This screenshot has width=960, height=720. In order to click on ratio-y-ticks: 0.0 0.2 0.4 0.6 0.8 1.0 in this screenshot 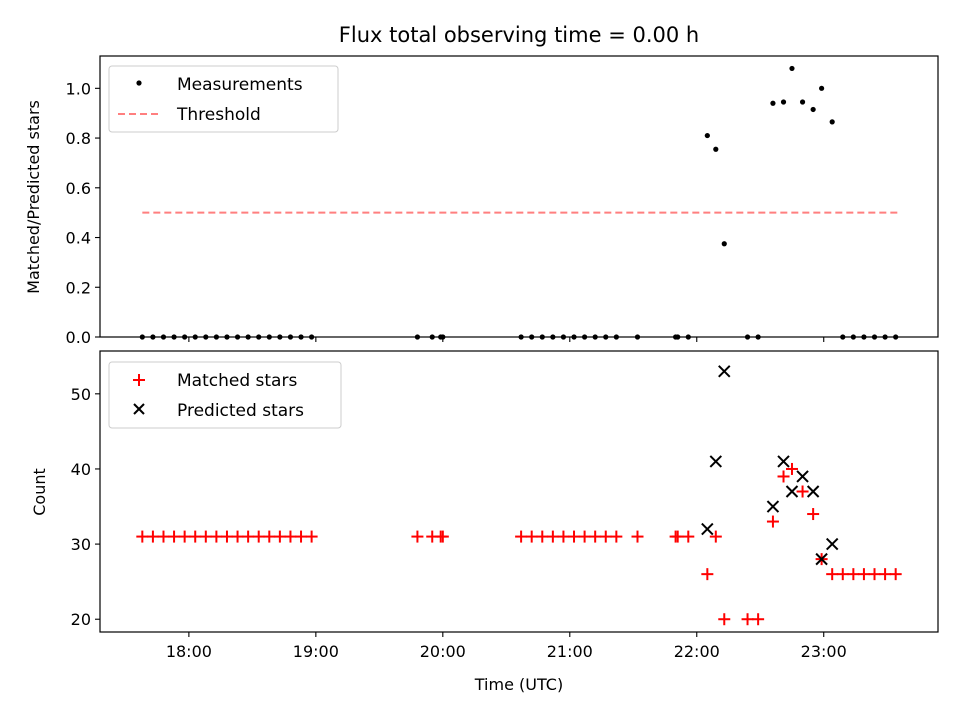, I will do `click(83, 213)`.